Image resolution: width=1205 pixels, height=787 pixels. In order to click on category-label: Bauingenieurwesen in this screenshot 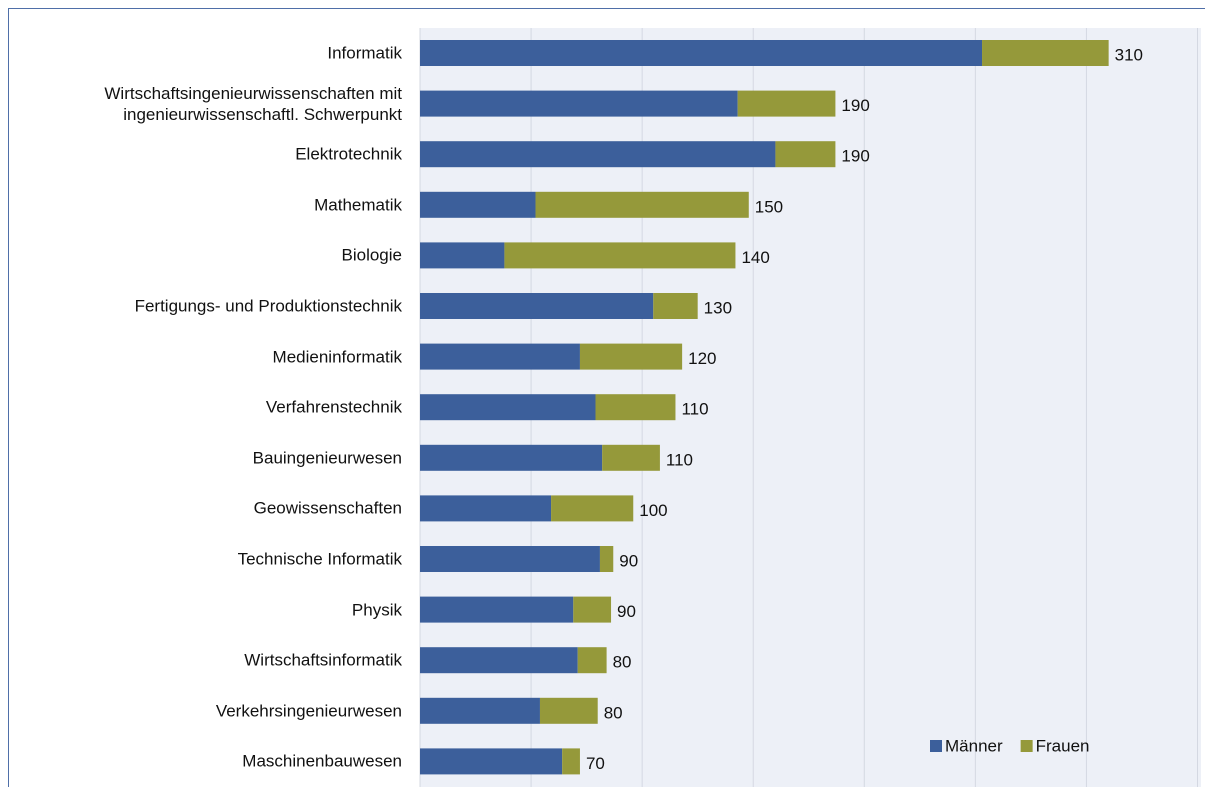, I will do `click(327, 458)`.